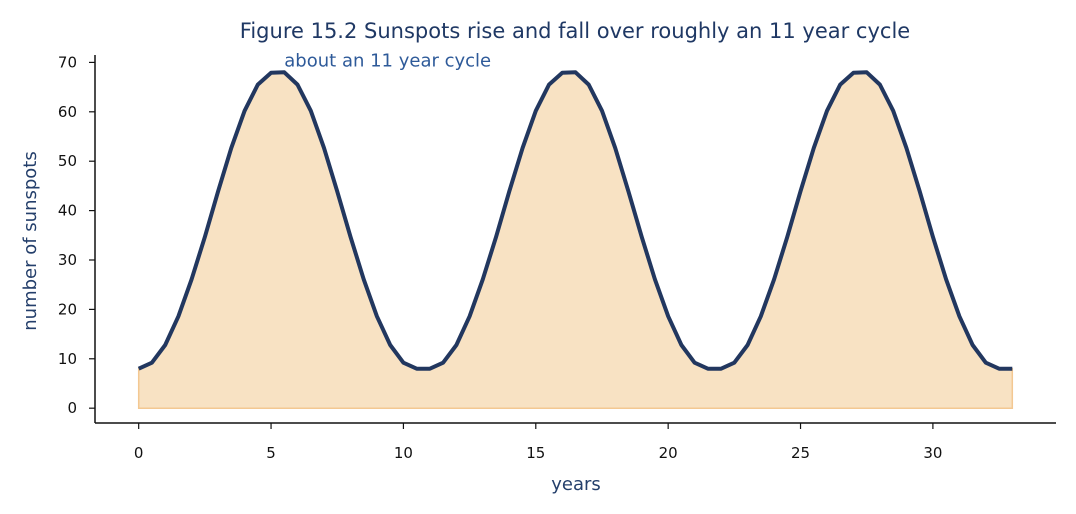  Describe the element at coordinates (800, 453) in the screenshot. I see `x-tick-label: 25` at that location.